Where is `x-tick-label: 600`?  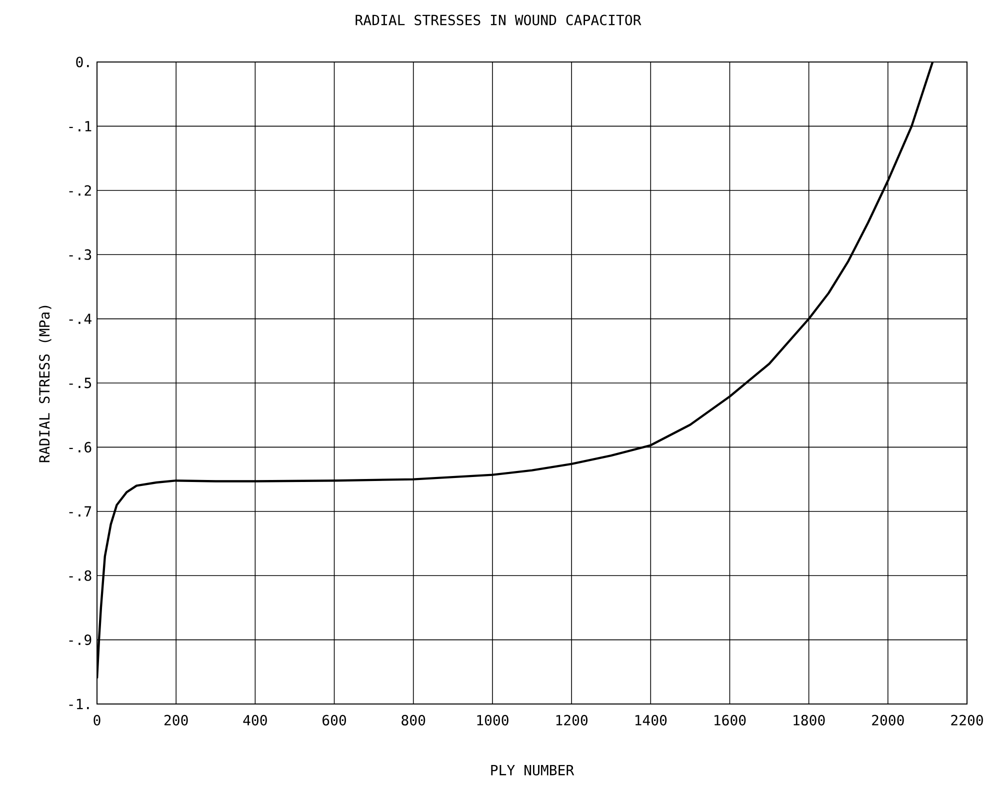 x-tick-label: 600 is located at coordinates (334, 720).